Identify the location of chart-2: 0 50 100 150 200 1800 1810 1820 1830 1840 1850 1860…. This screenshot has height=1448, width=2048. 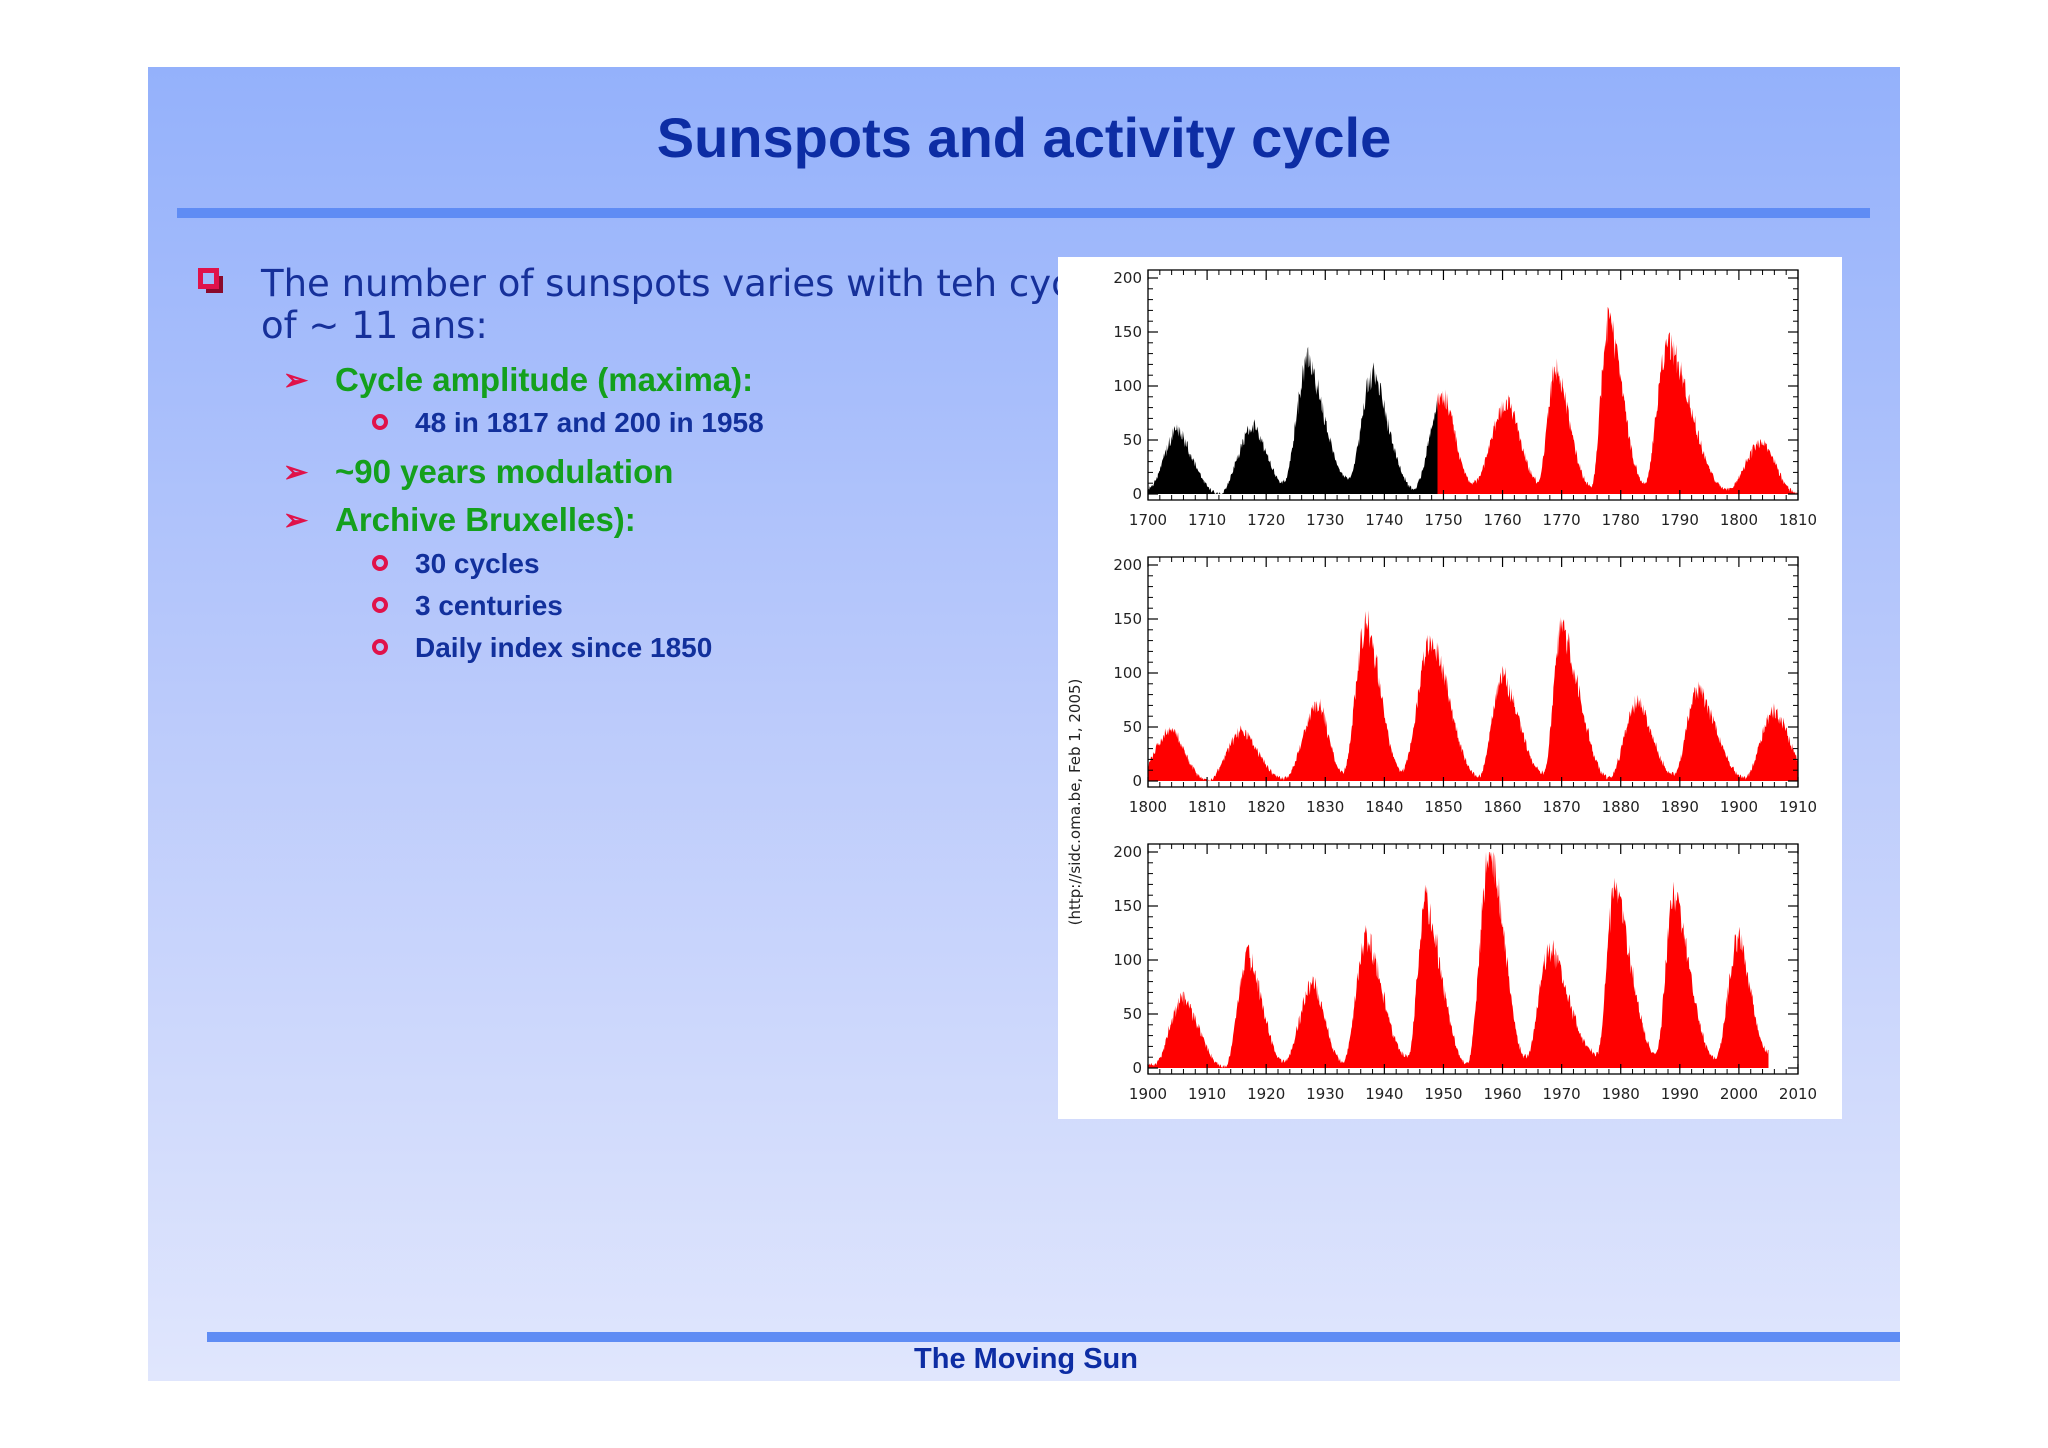
(1465, 686).